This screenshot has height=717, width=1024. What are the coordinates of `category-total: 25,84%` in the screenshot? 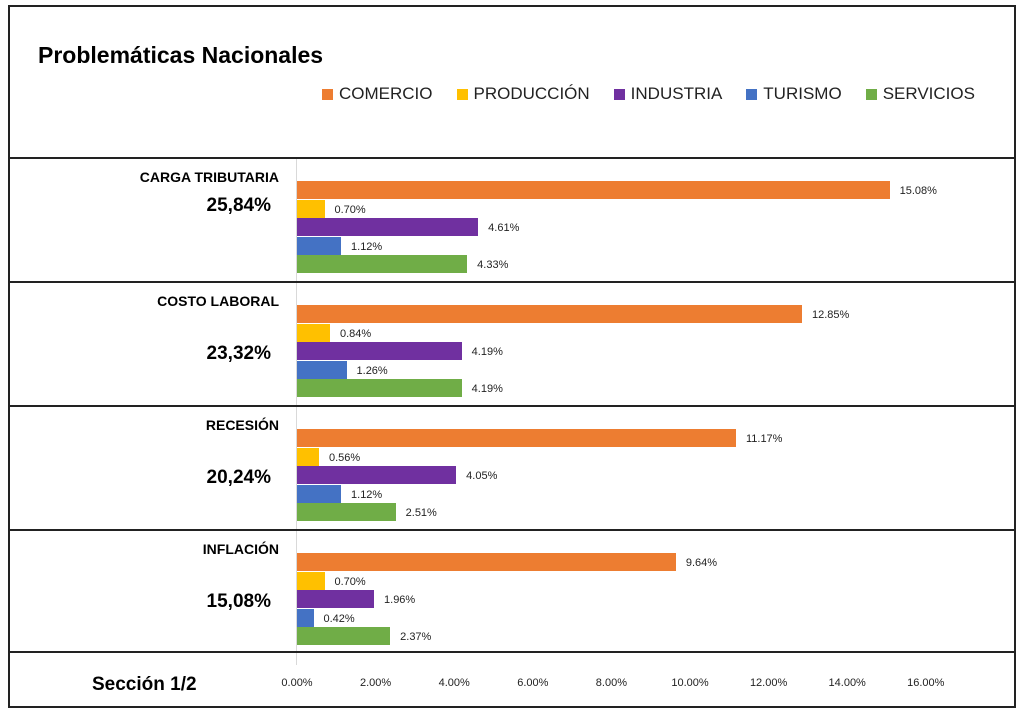 It's located at (238, 205).